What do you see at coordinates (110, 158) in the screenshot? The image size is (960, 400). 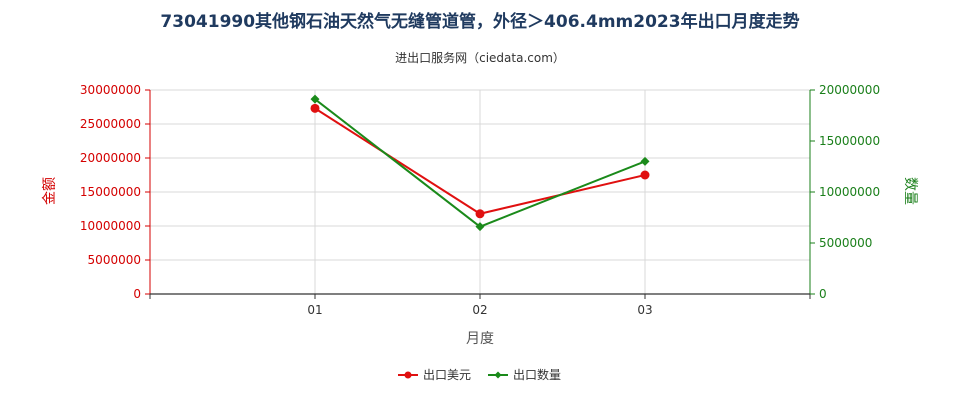 I see `left-tick-label: 20000000` at bounding box center [110, 158].